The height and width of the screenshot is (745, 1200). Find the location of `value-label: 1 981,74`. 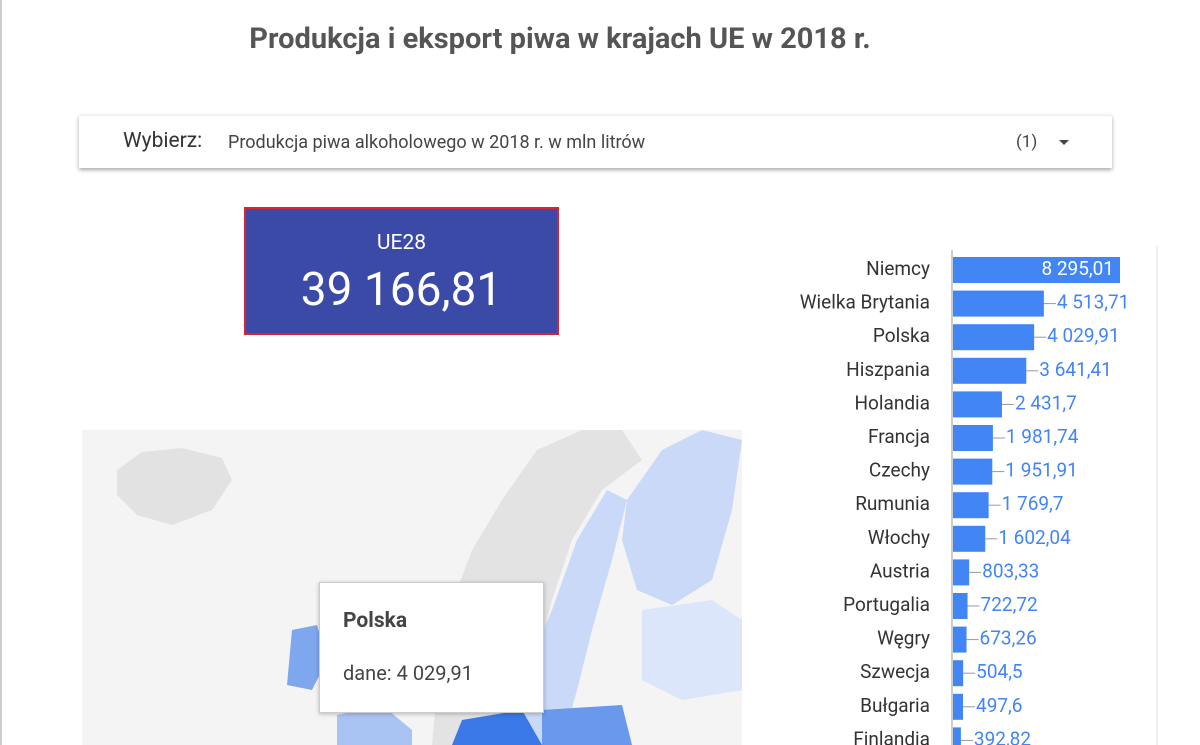

value-label: 1 981,74 is located at coordinates (1042, 436).